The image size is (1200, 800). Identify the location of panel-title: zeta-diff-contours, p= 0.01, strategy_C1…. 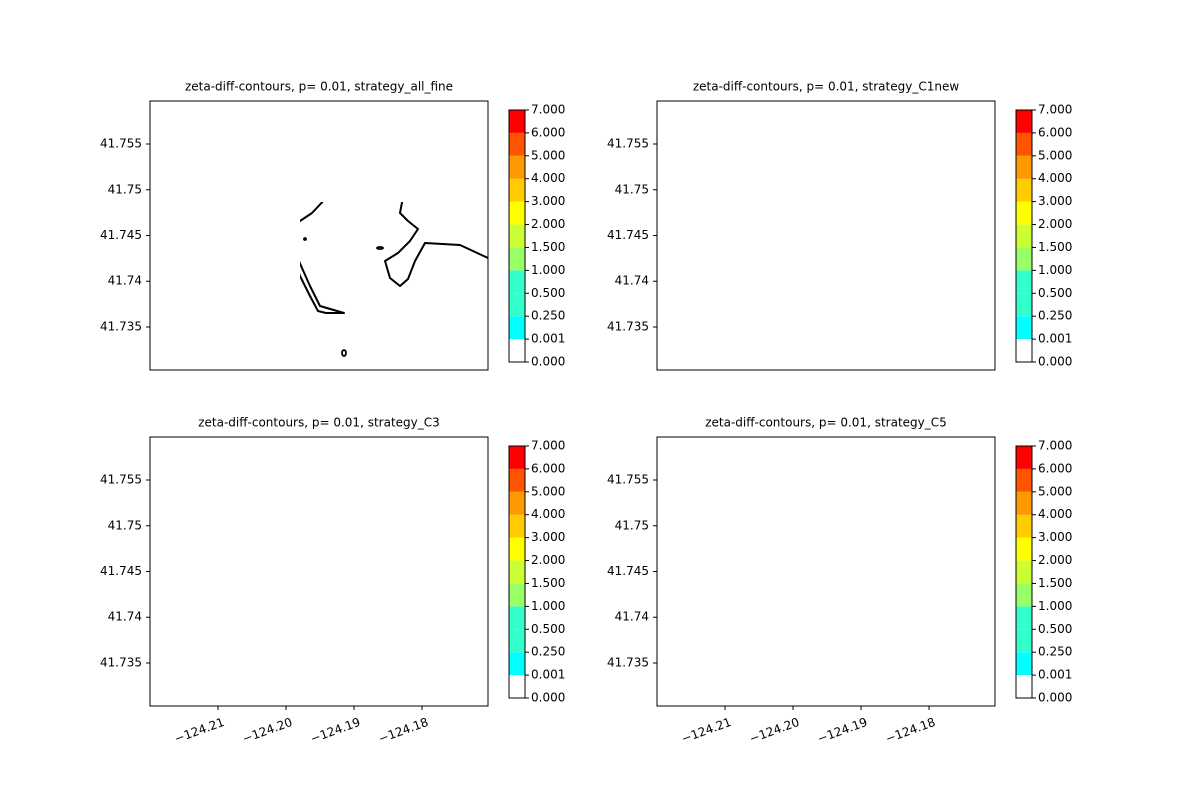
(826, 87).